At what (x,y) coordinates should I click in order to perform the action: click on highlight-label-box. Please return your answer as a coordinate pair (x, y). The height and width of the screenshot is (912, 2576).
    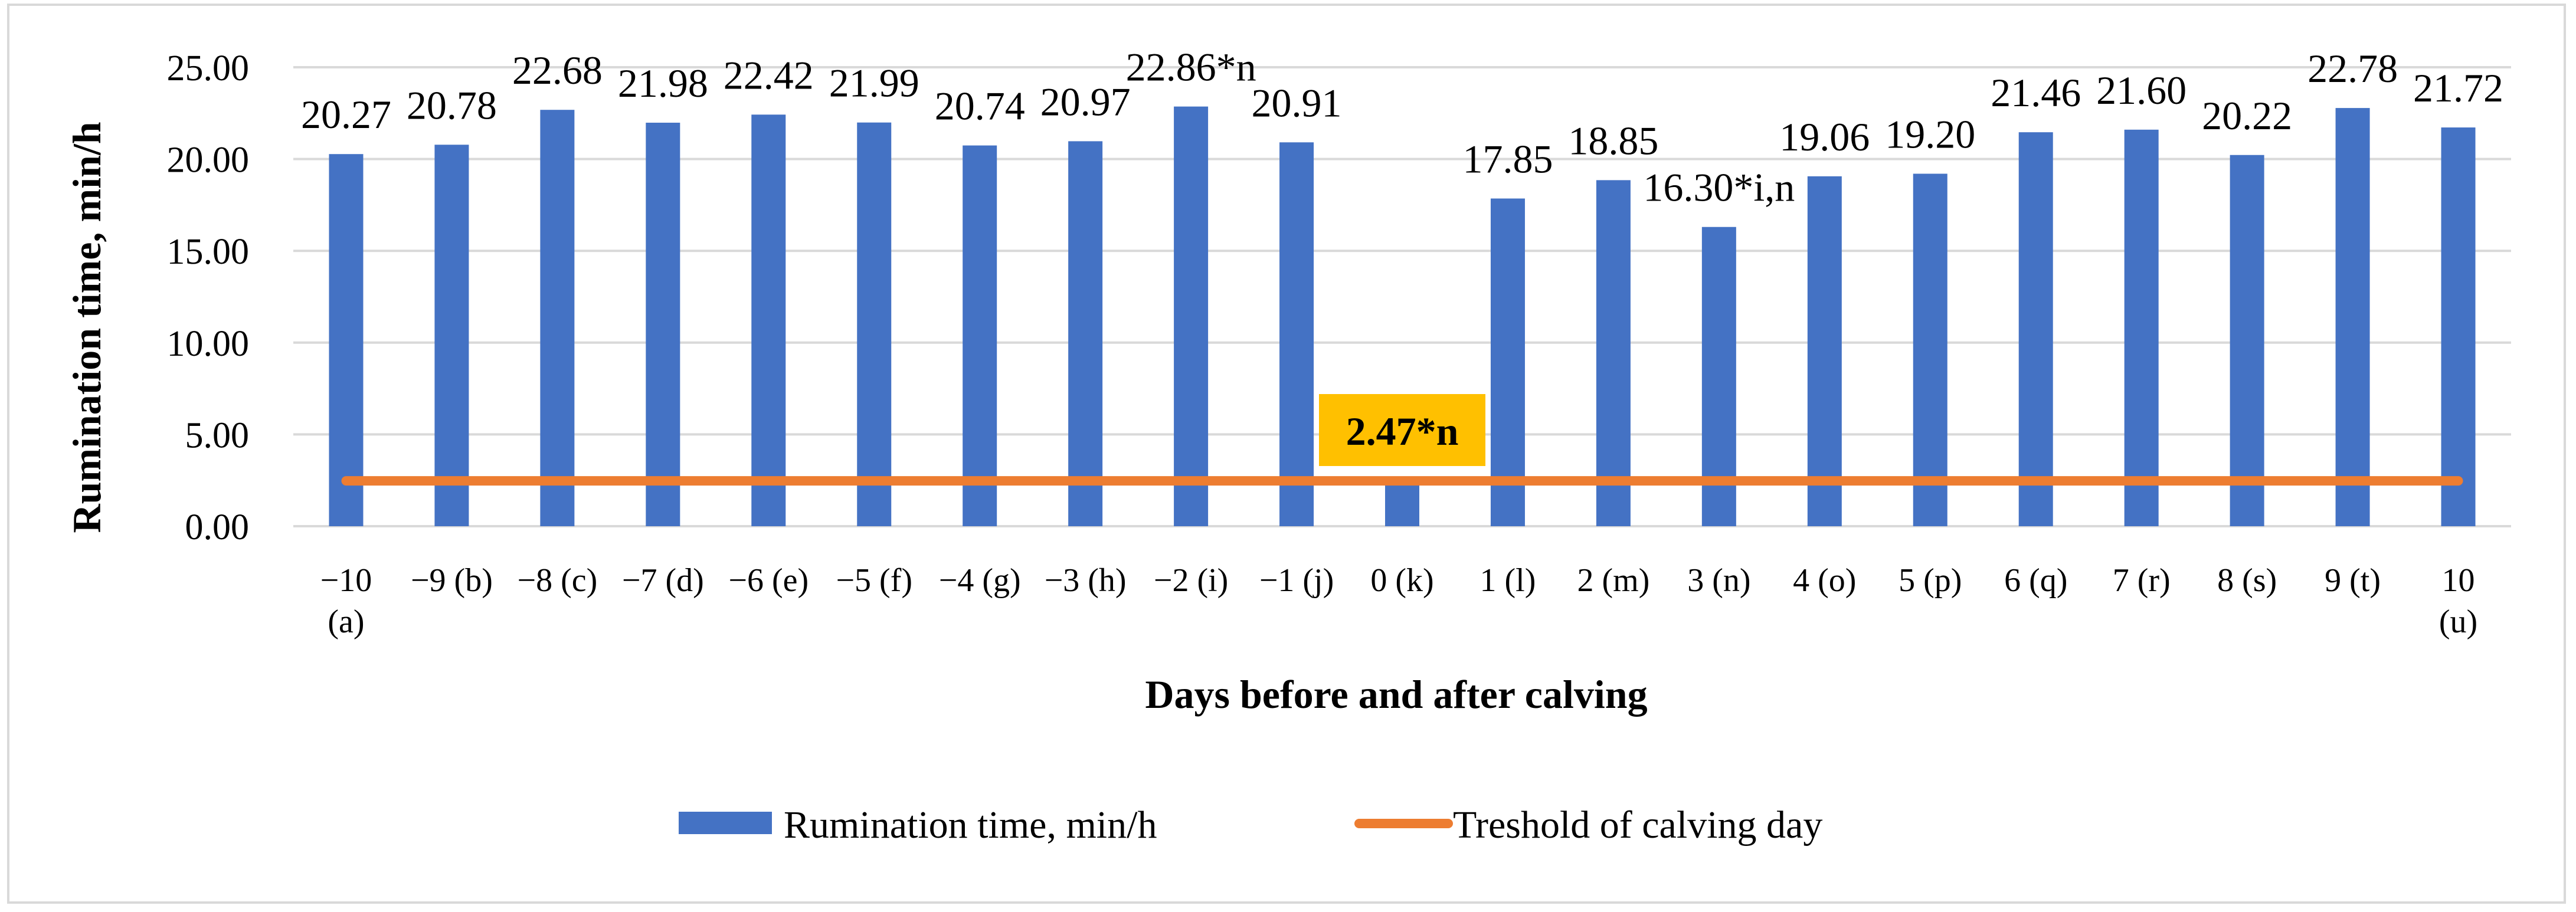
    Looking at the image, I should click on (1402, 430).